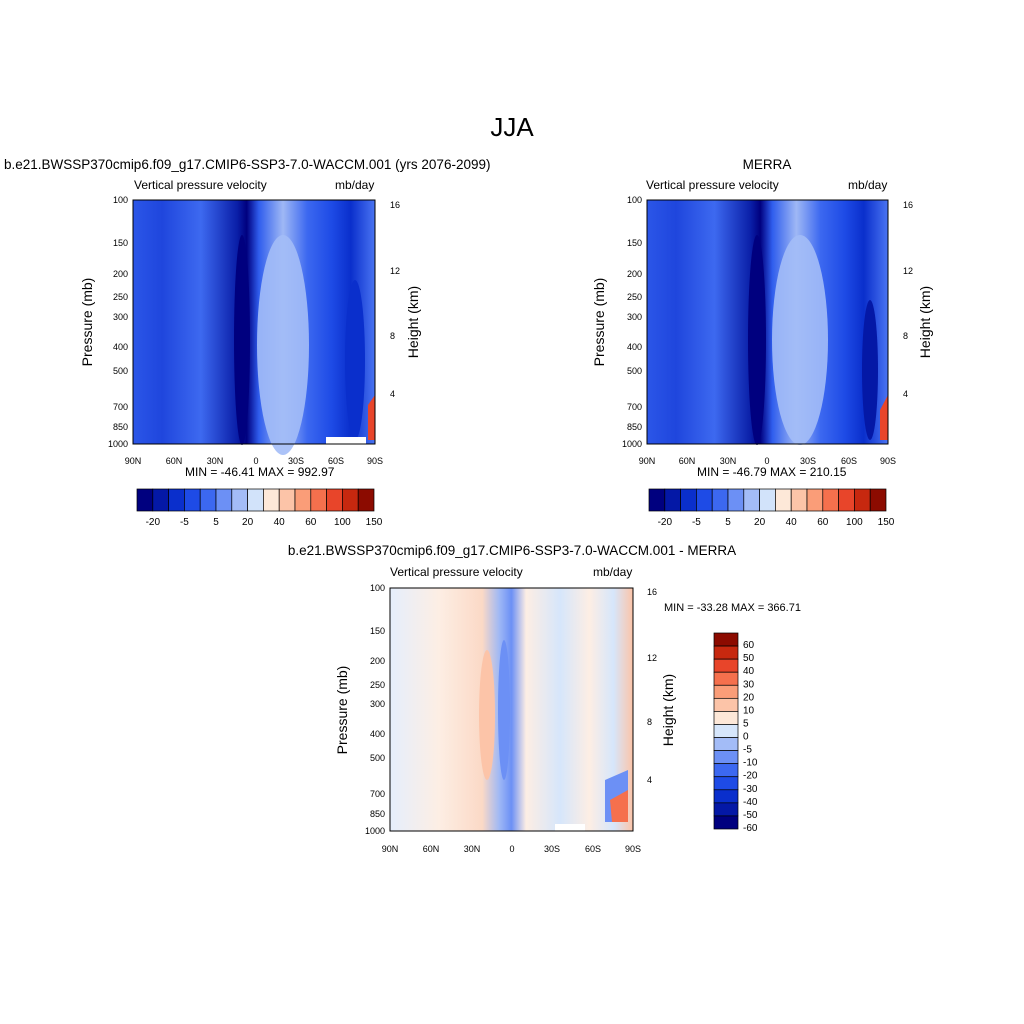  I want to click on panel3-plot, so click(511, 709).